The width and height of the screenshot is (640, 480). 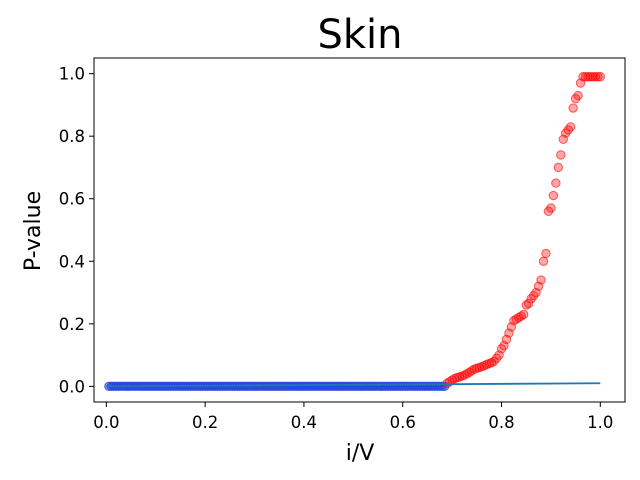 What do you see at coordinates (72, 199) in the screenshot?
I see `y-tick-label: 0.6` at bounding box center [72, 199].